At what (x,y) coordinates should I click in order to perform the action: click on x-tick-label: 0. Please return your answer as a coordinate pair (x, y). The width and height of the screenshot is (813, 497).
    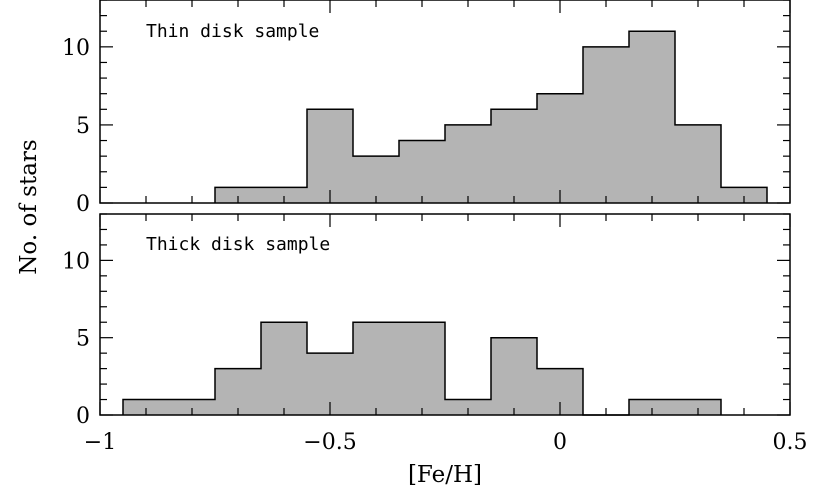
    Looking at the image, I should click on (560, 442).